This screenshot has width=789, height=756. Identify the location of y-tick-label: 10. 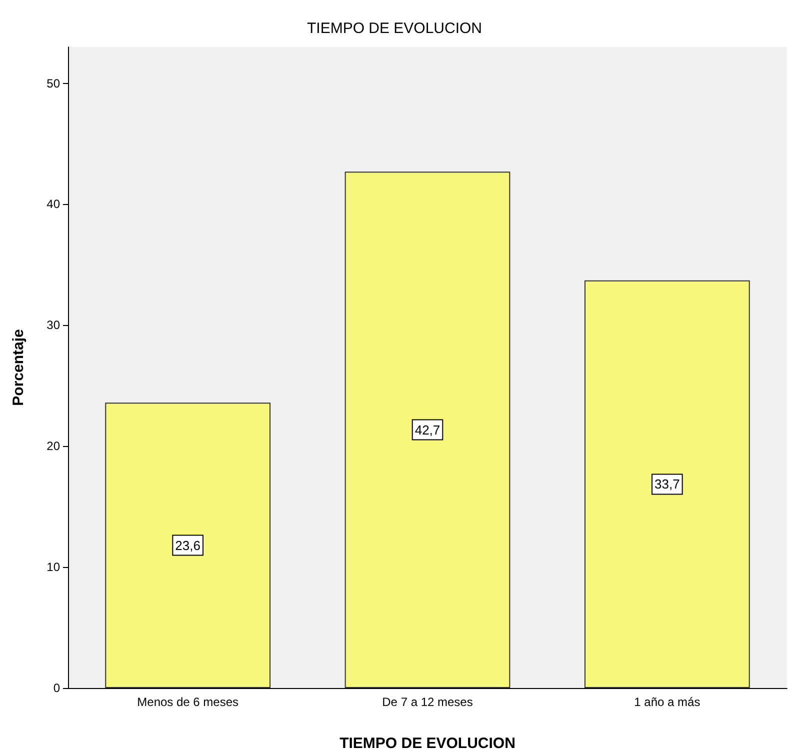
(53, 567).